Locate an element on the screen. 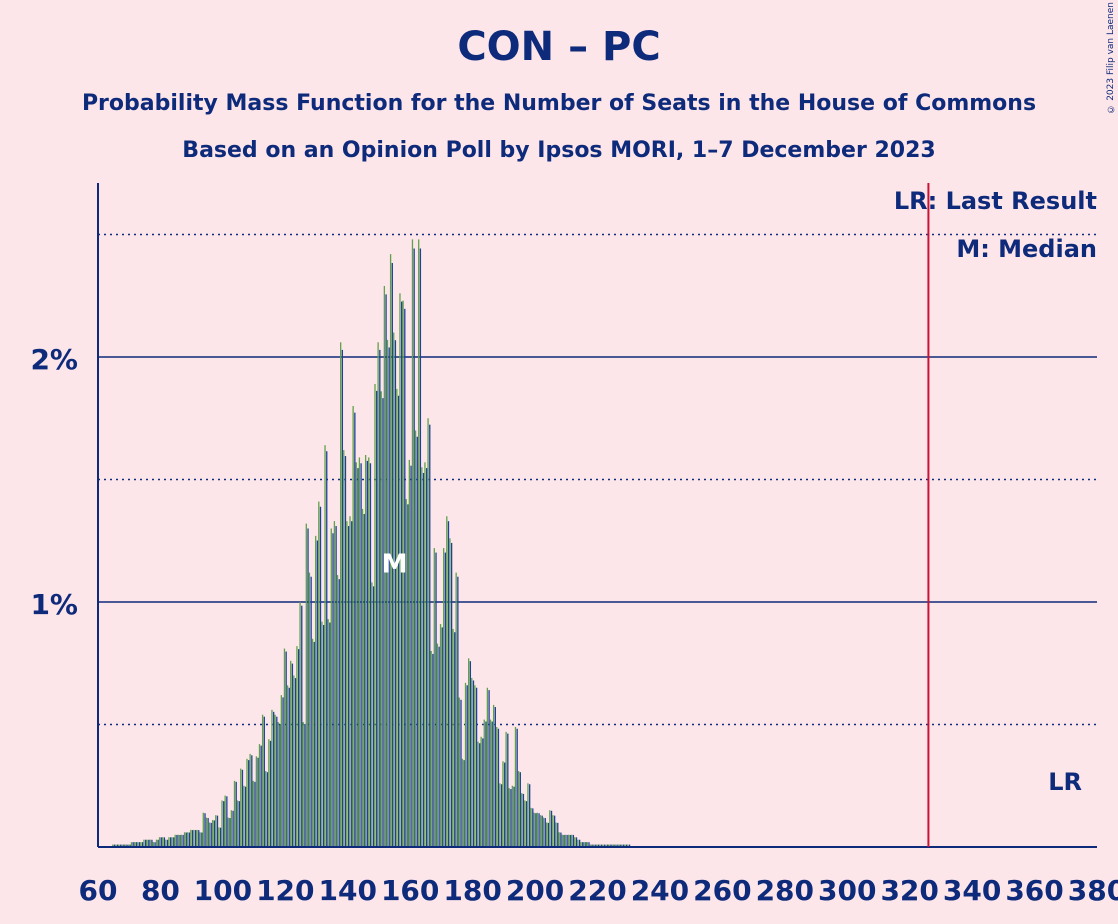 The width and height of the screenshot is (1118, 924). bar-seat-229-poll is located at coordinates (626, 845).